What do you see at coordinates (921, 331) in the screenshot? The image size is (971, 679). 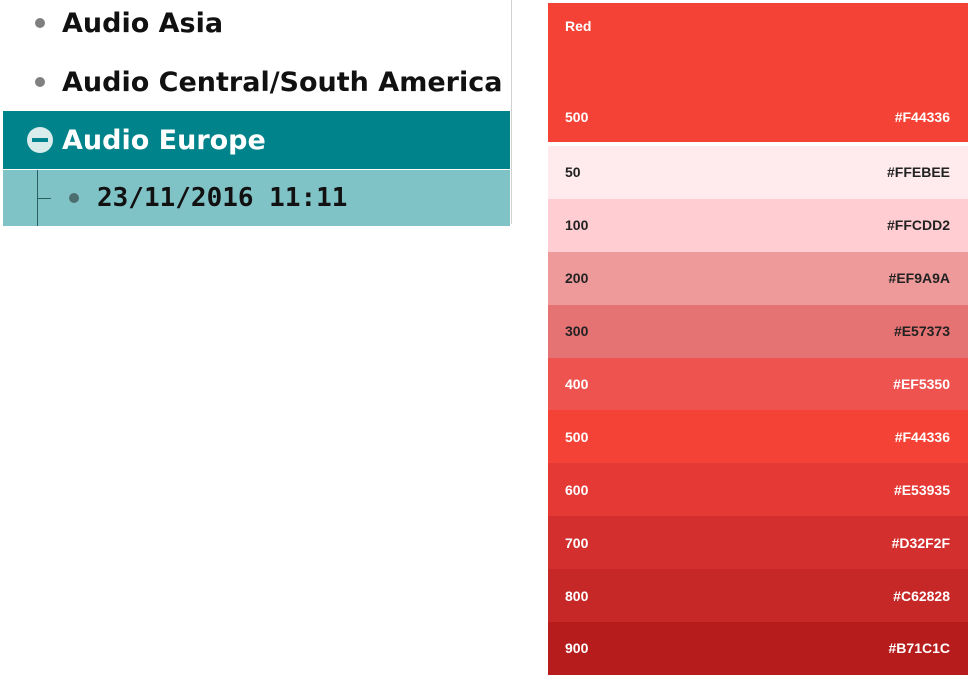 I see `swatch-hex: #E57373` at bounding box center [921, 331].